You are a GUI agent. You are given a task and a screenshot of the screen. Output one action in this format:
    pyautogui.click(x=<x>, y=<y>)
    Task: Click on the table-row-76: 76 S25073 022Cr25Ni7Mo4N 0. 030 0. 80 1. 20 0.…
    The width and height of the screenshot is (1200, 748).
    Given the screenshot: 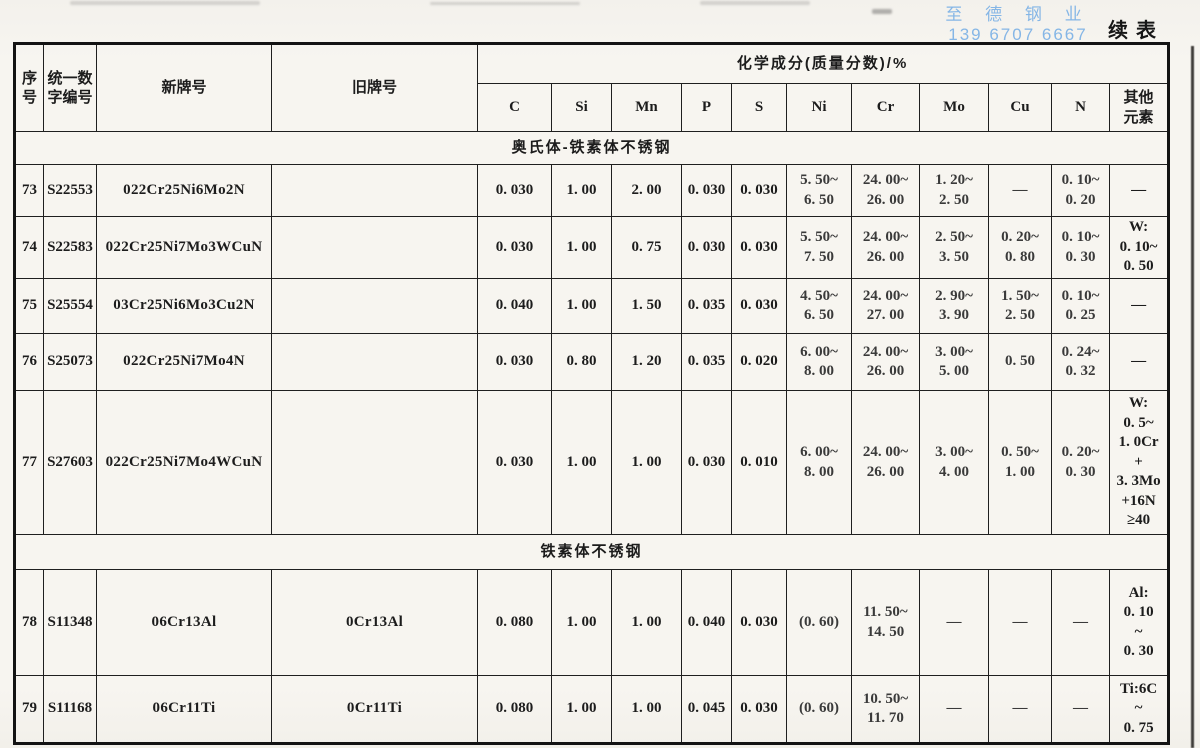 What is the action you would take?
    pyautogui.click(x=592, y=362)
    